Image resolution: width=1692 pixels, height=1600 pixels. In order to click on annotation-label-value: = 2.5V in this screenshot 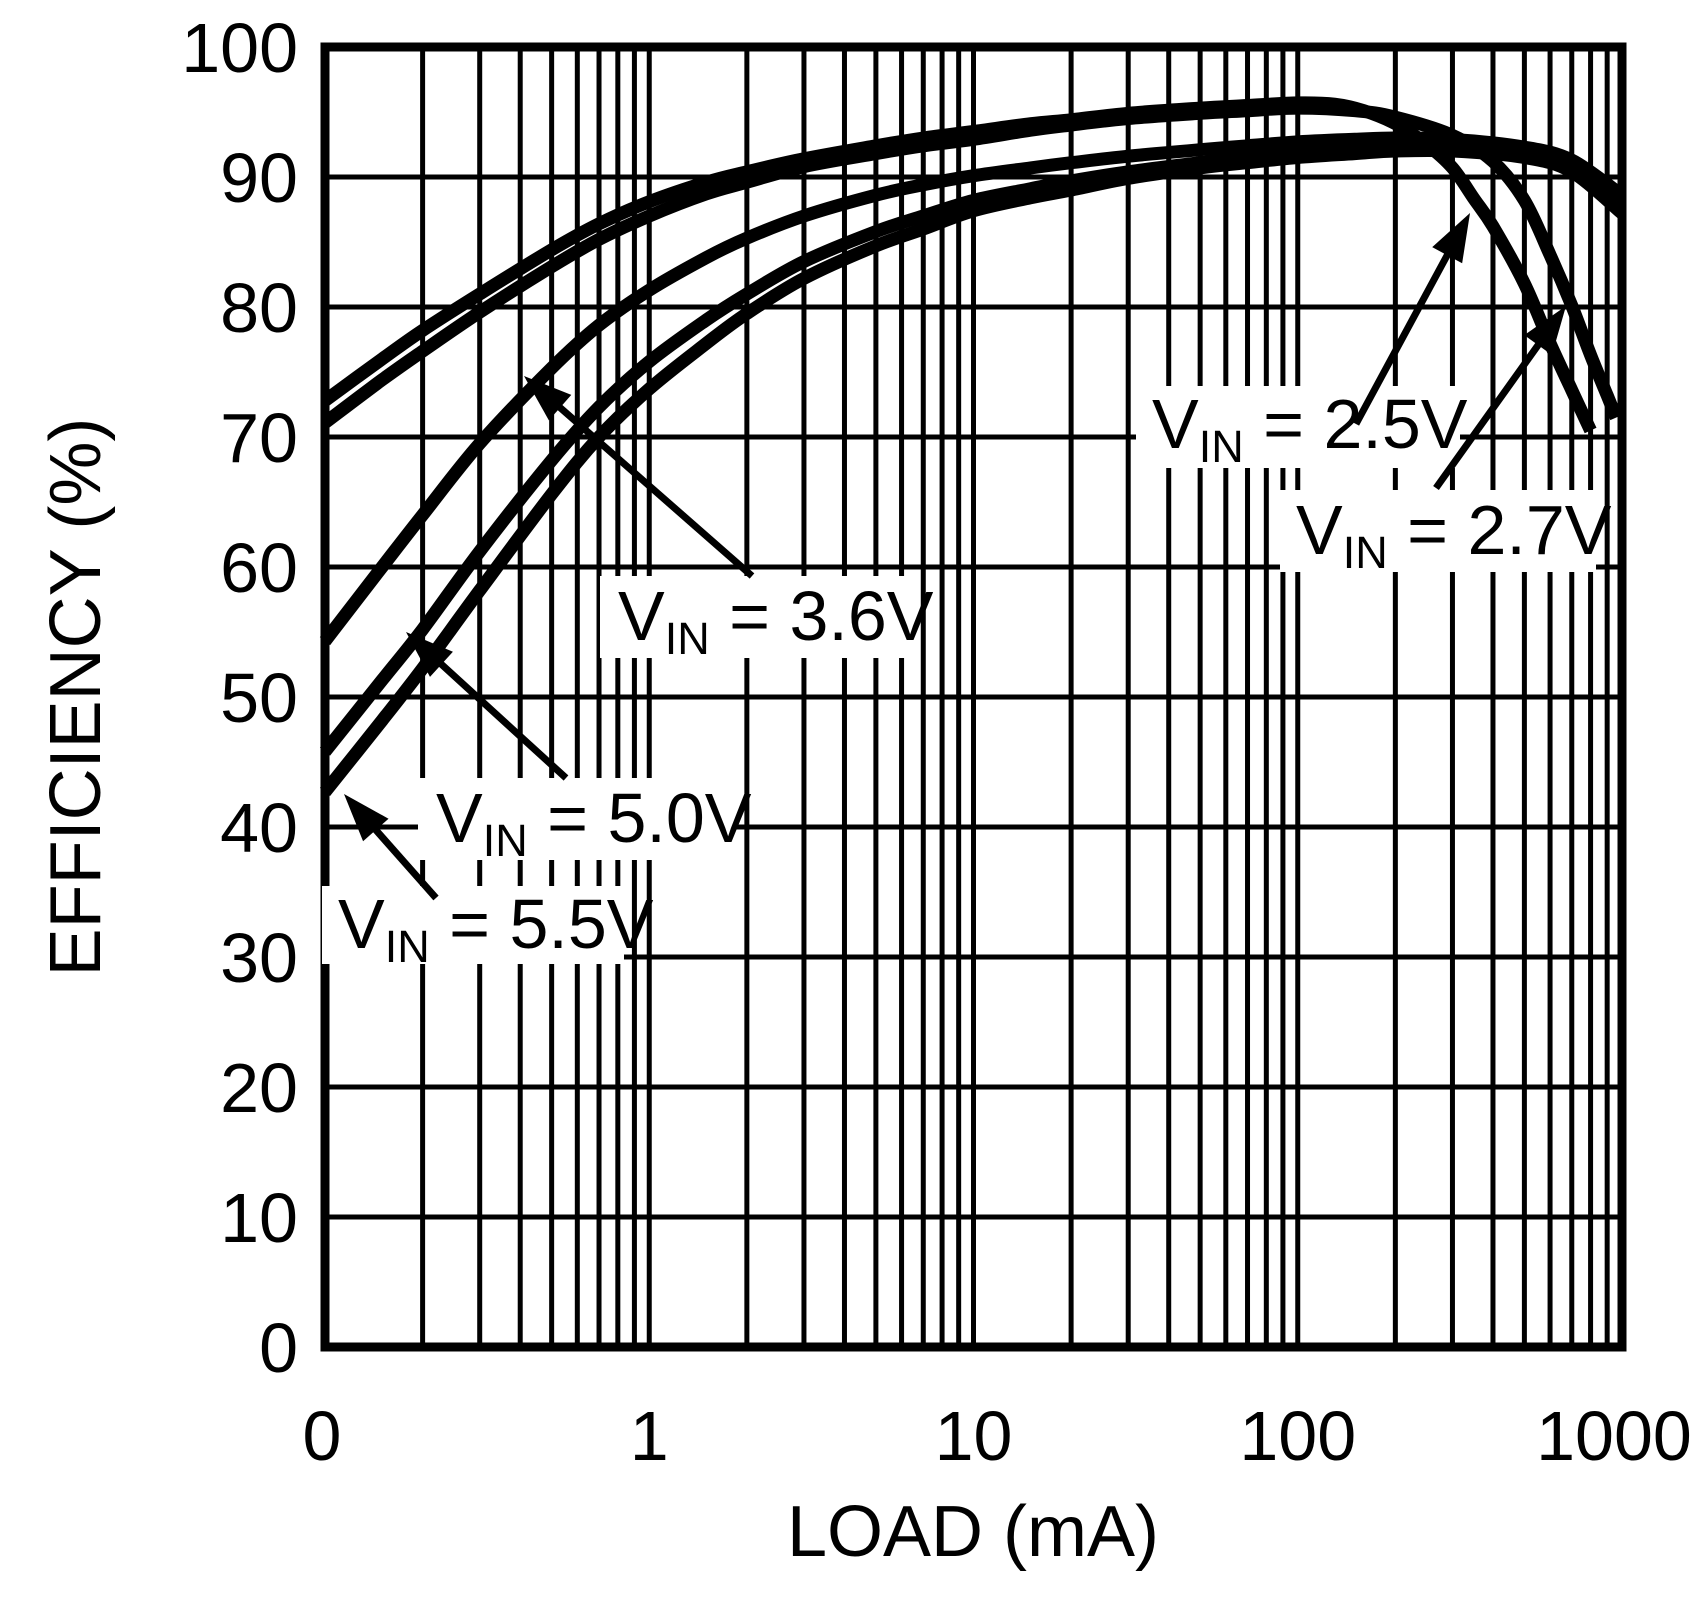, I will do `click(1356, 424)`.